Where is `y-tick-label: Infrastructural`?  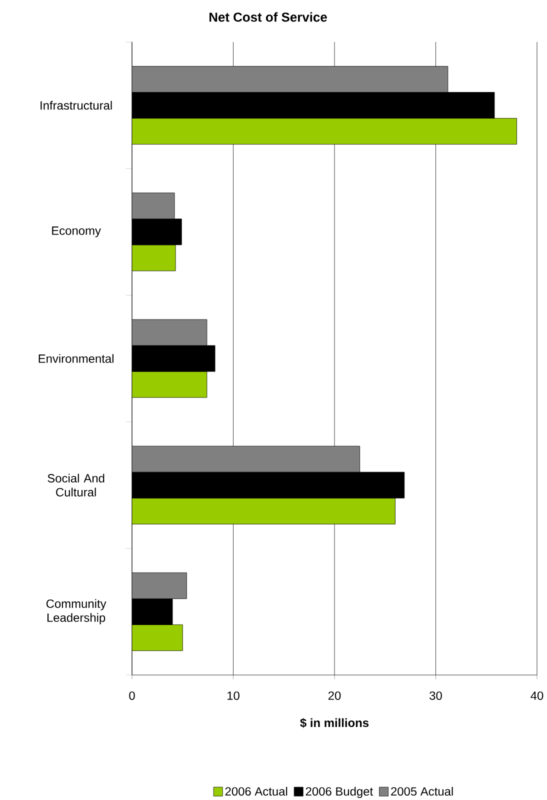 y-tick-label: Infrastructural is located at coordinates (76, 105).